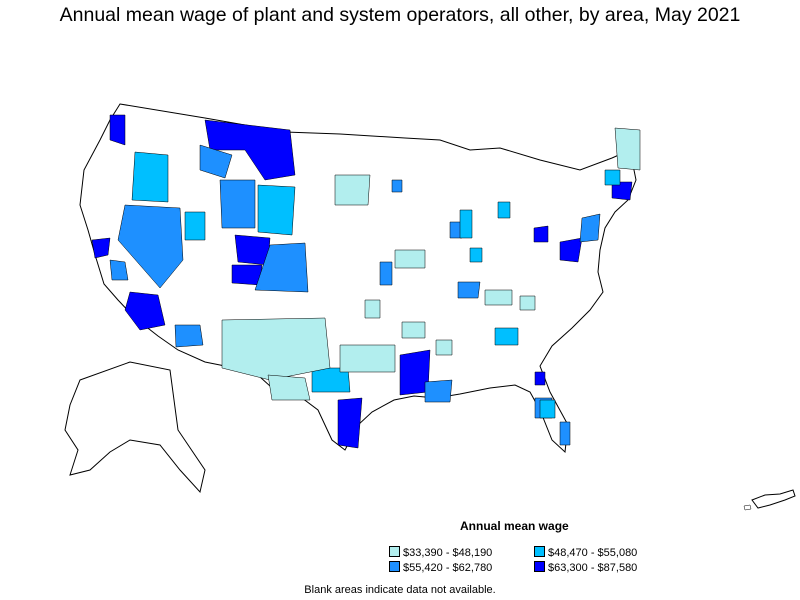 The height and width of the screenshot is (600, 800). Describe the element at coordinates (145, 311) in the screenshot. I see `area-southern-california` at that location.